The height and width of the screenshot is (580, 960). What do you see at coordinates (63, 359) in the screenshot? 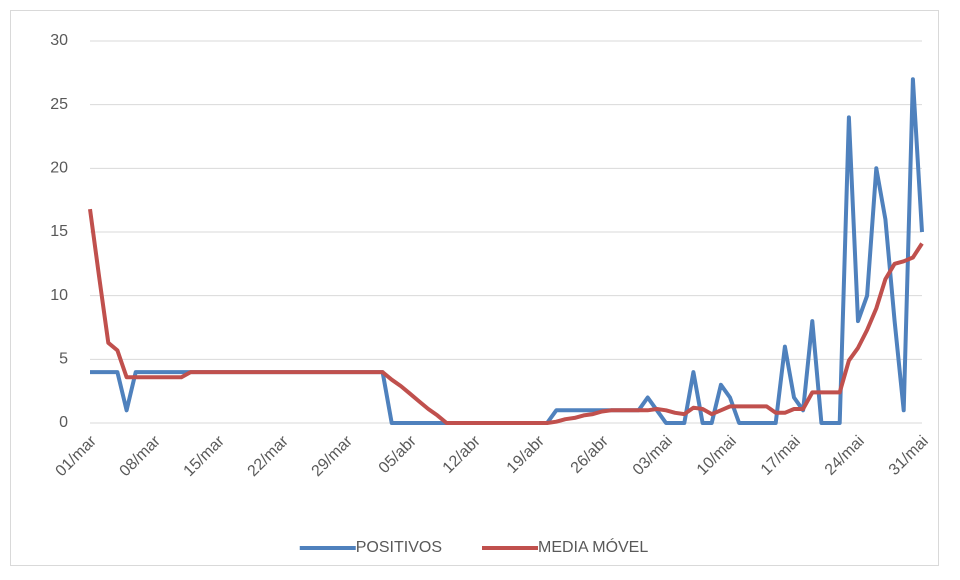
I see `y-tick-label: 5` at bounding box center [63, 359].